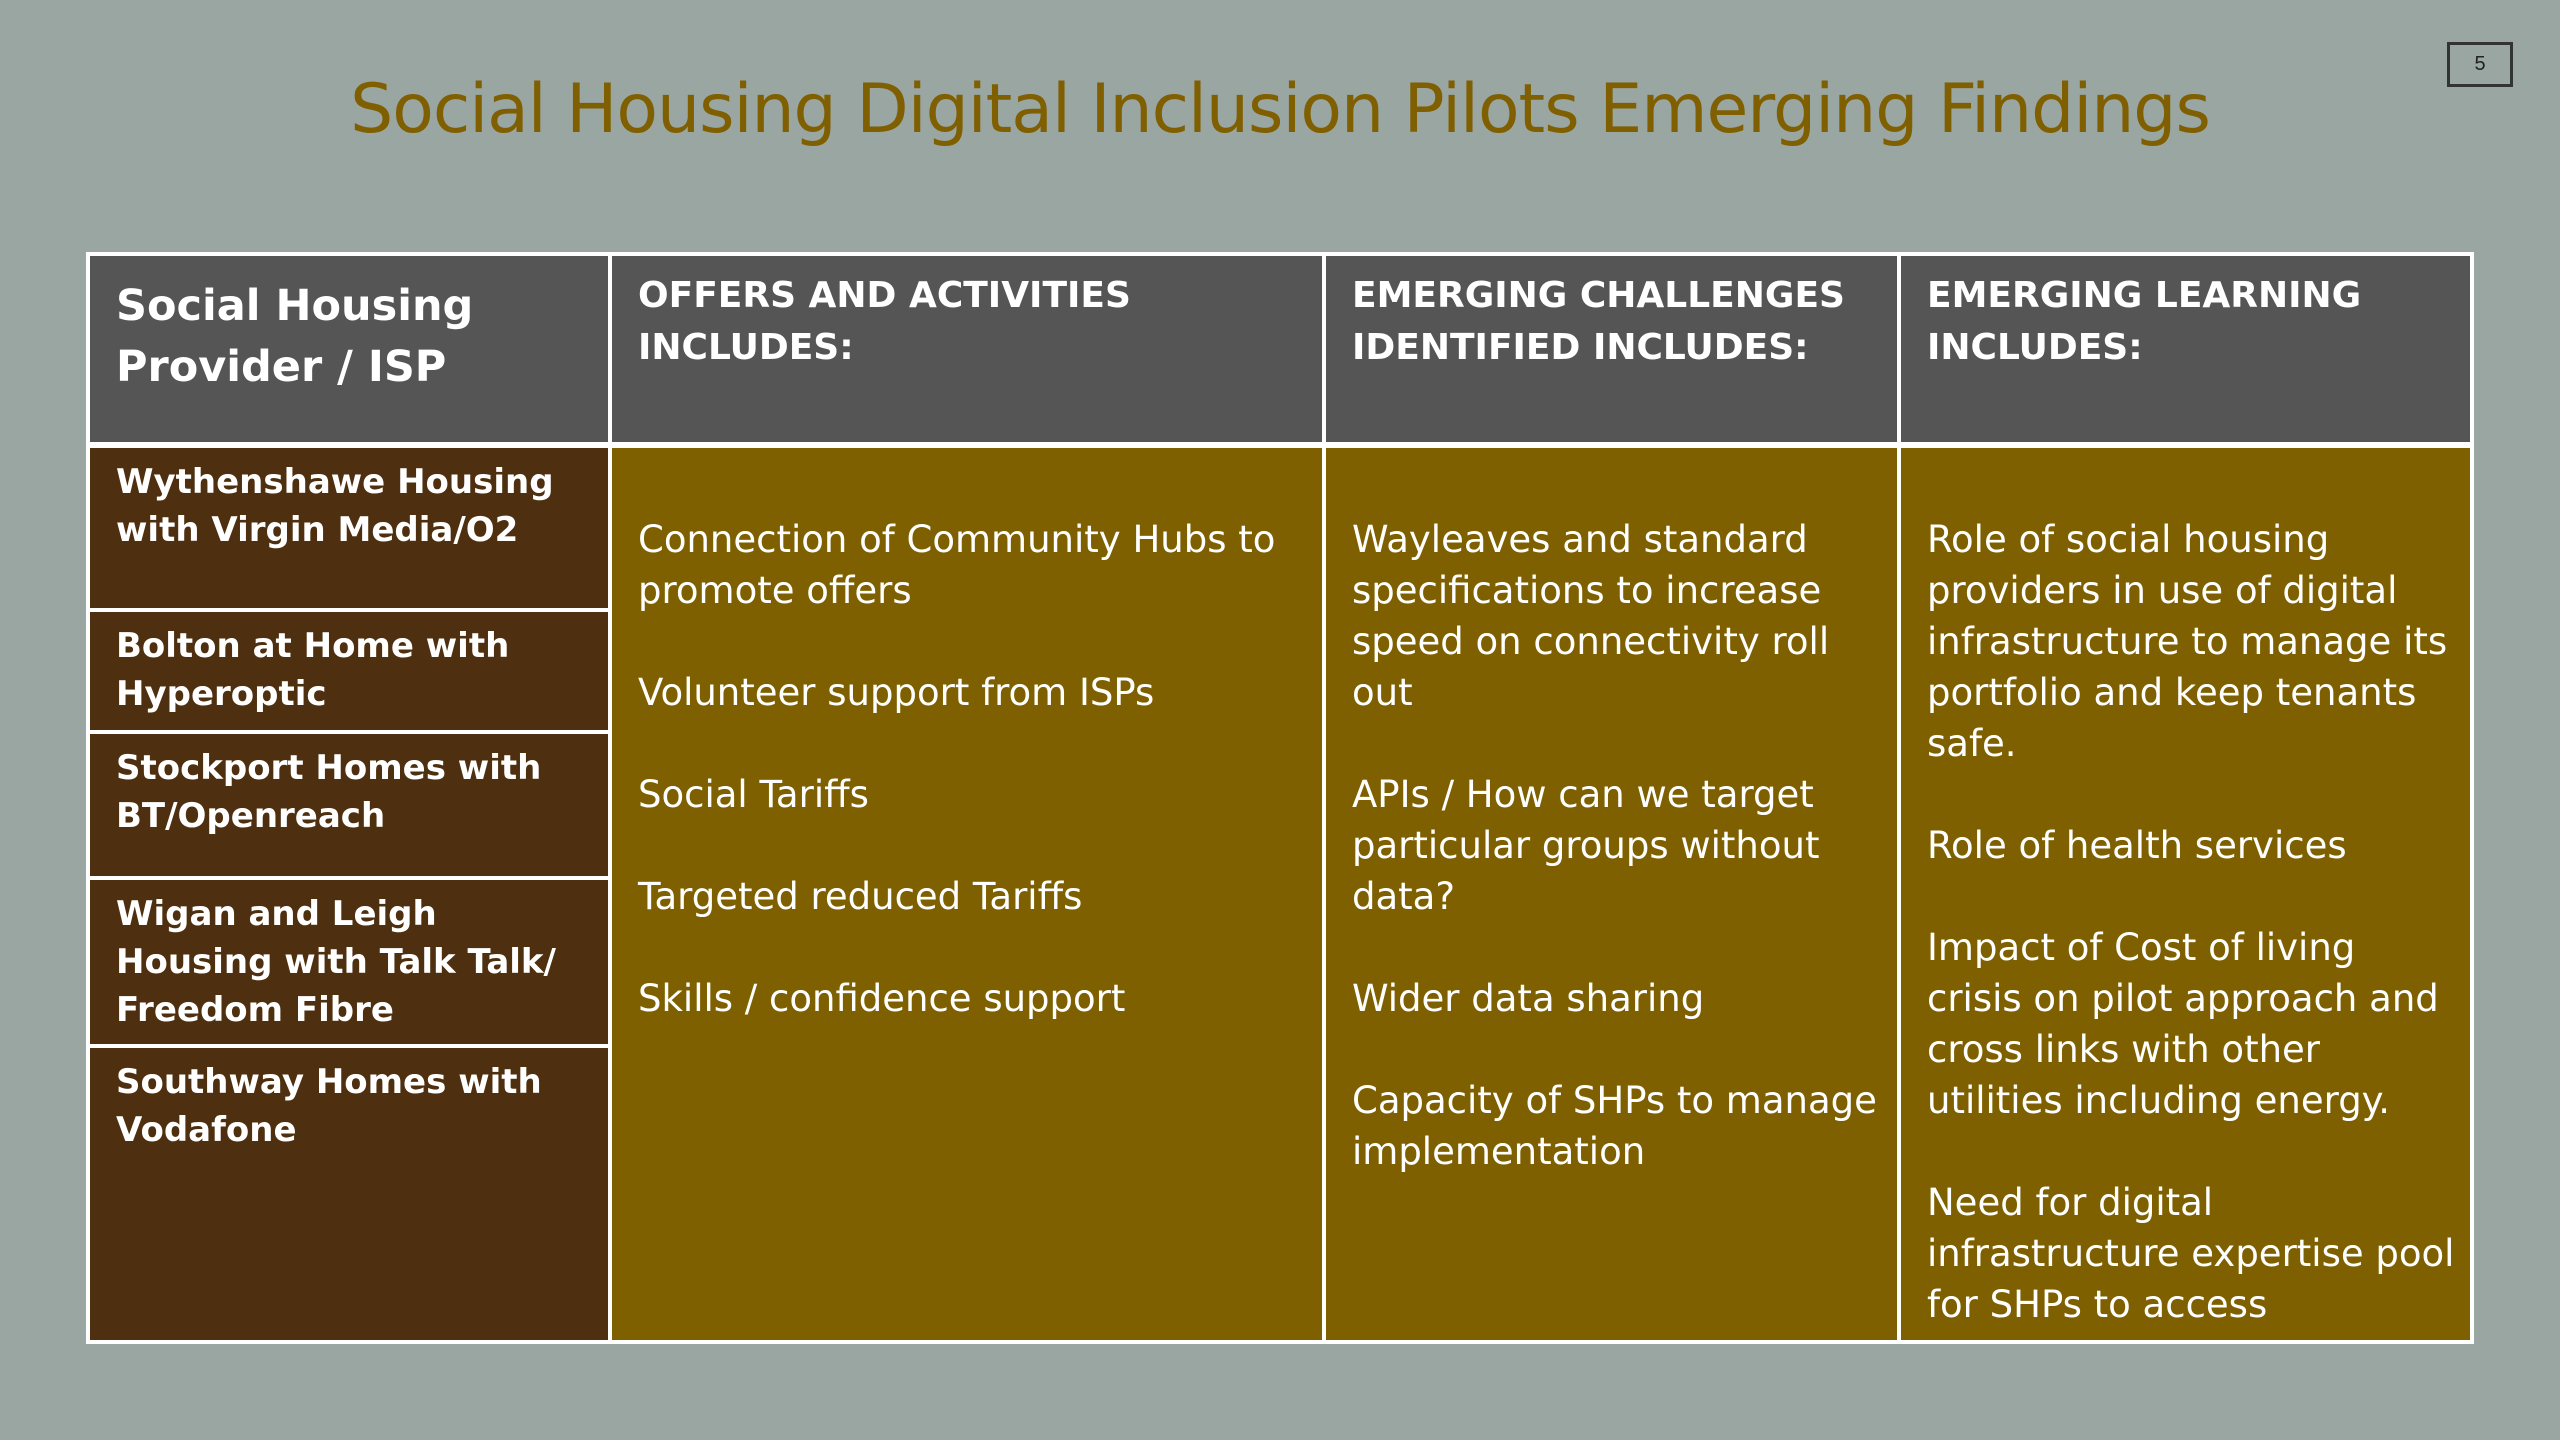 The image size is (2560, 1440). Describe the element at coordinates (967, 349) in the screenshot. I see `header-offers: OFFERS AND ACTIVITIES INCLUDES:` at that location.